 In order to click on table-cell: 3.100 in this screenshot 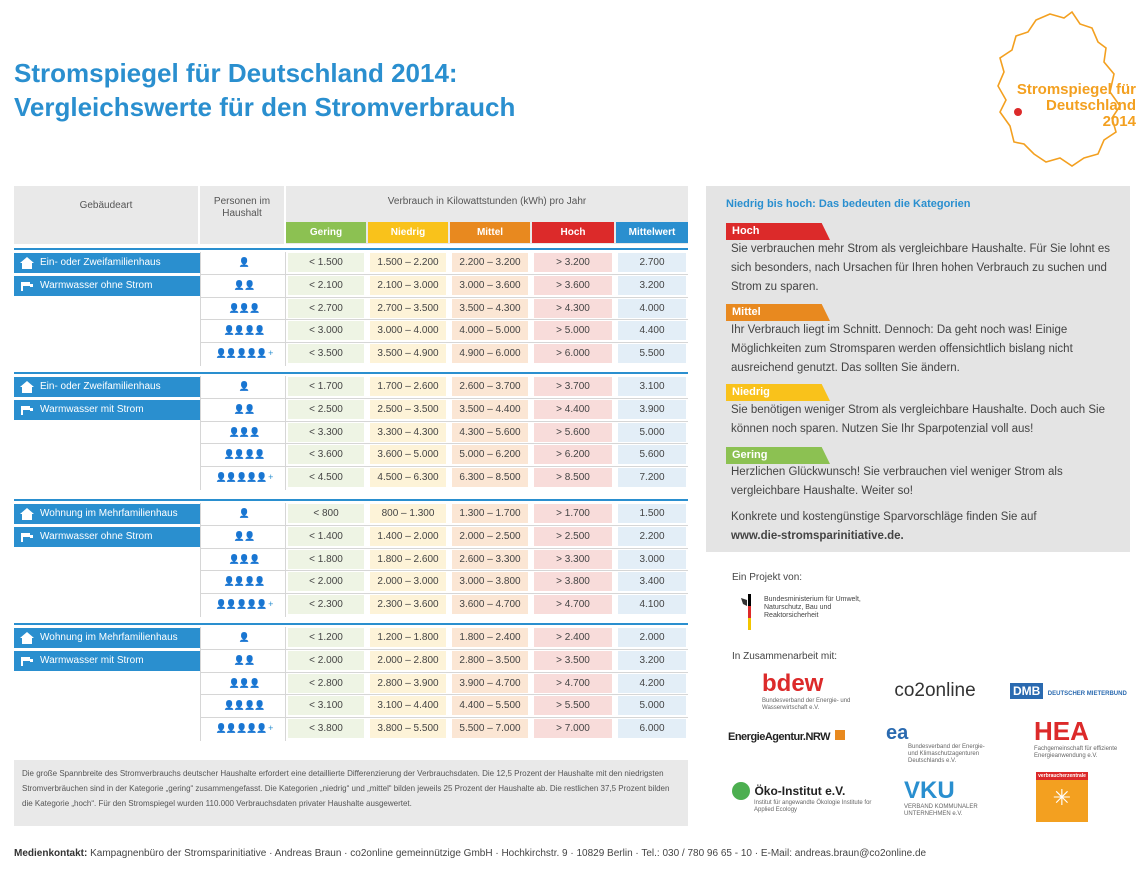, I will do `click(652, 386)`.